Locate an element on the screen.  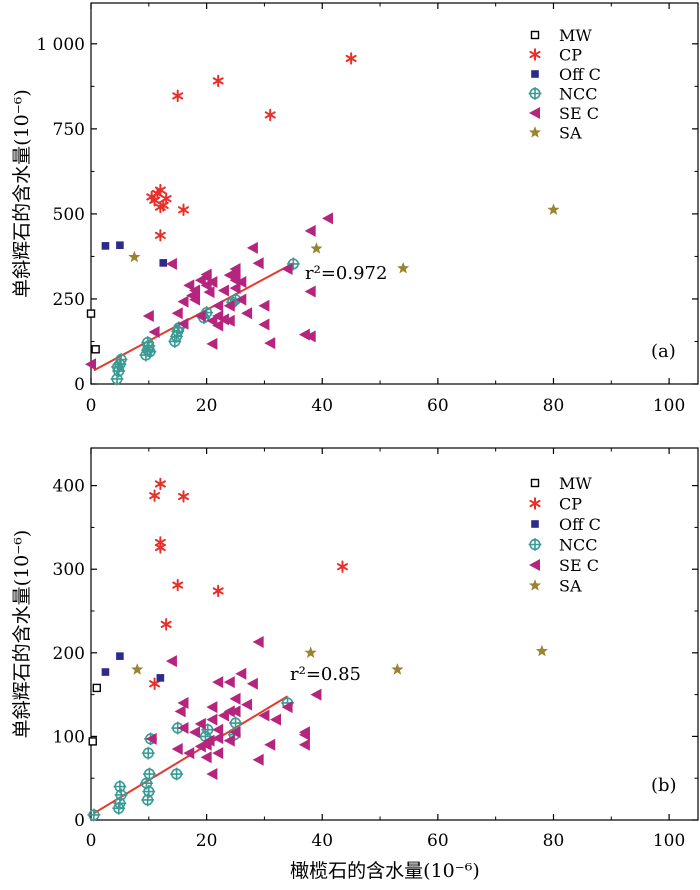
series-off-c is located at coordinates (133, 667).